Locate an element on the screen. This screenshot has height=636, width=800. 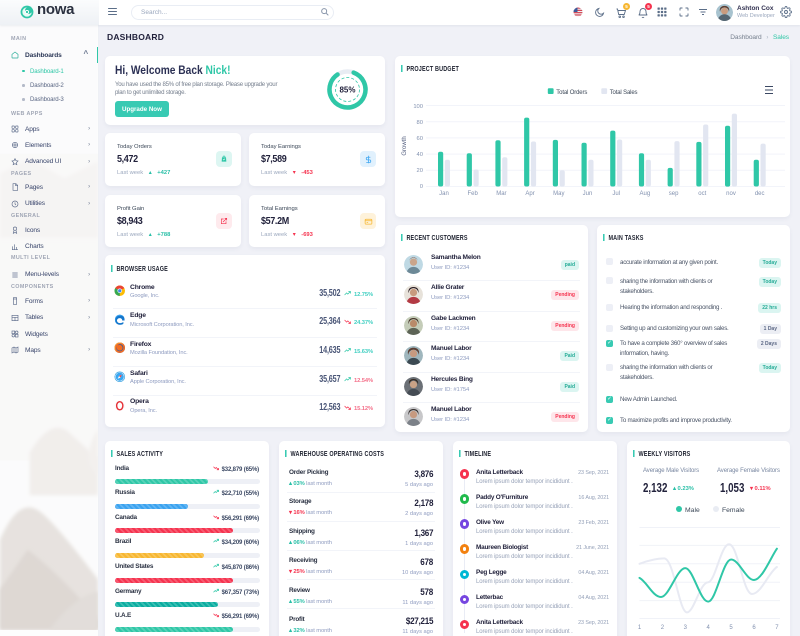
svg-text: sep is located at coordinates (674, 194).